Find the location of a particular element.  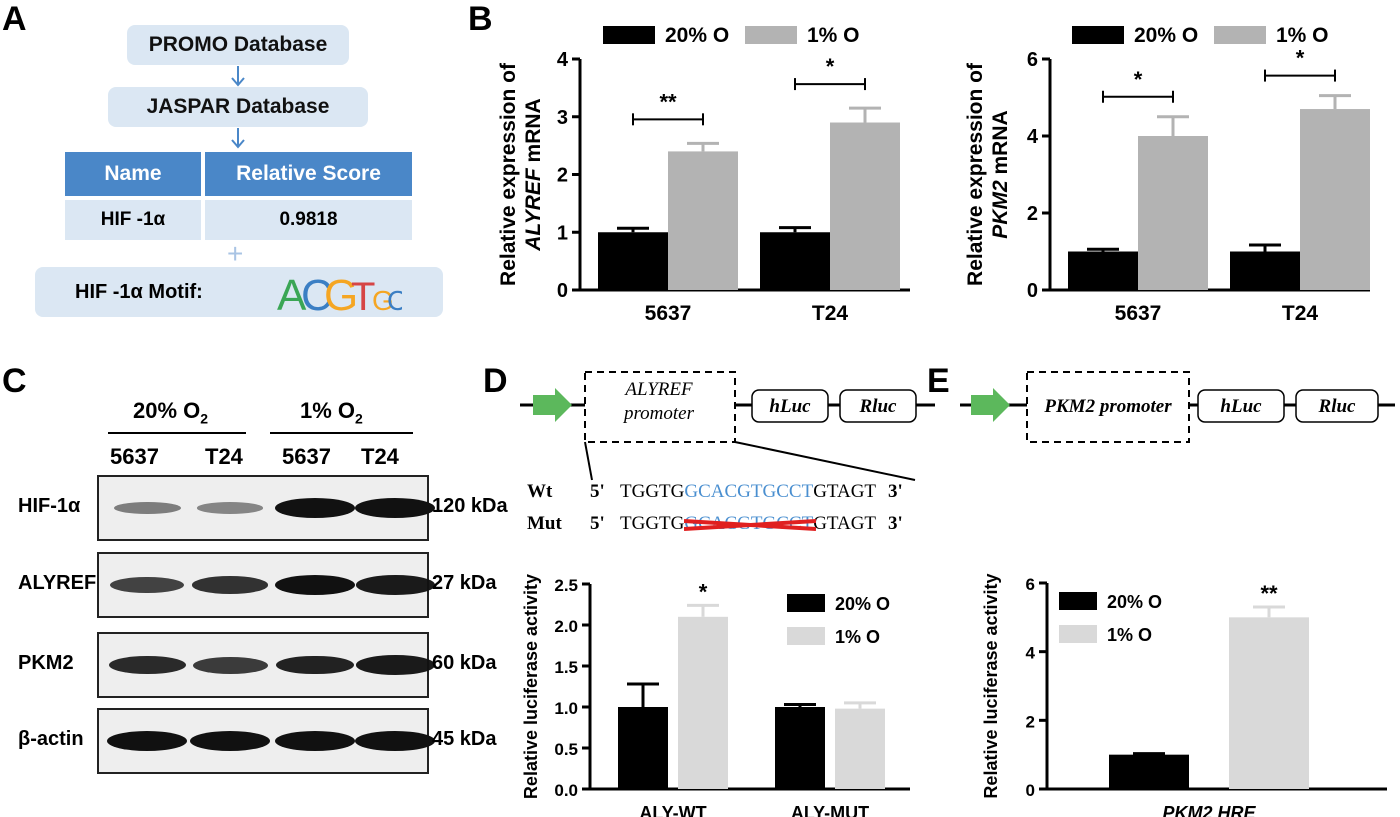

zoom-line-right is located at coordinates (825, 461).